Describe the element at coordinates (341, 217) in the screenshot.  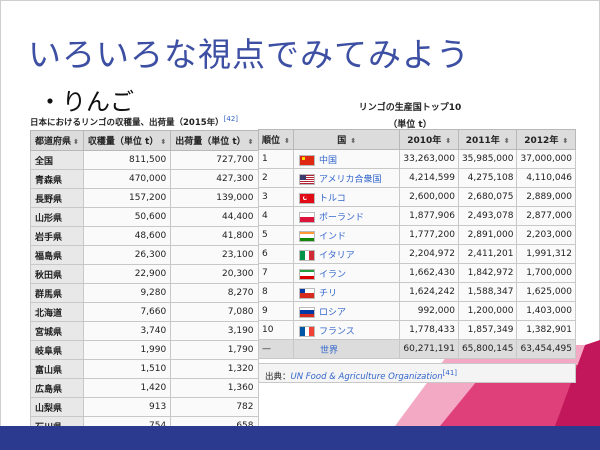
I see `country-link: ポーランド` at that location.